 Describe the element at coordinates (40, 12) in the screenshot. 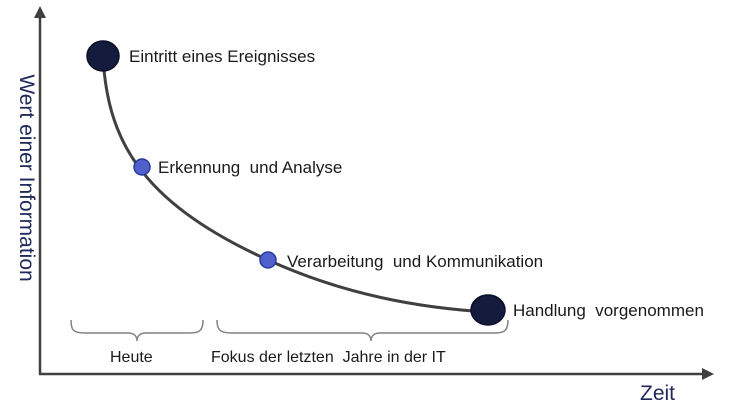

I see `y-axis-arrowhead` at that location.